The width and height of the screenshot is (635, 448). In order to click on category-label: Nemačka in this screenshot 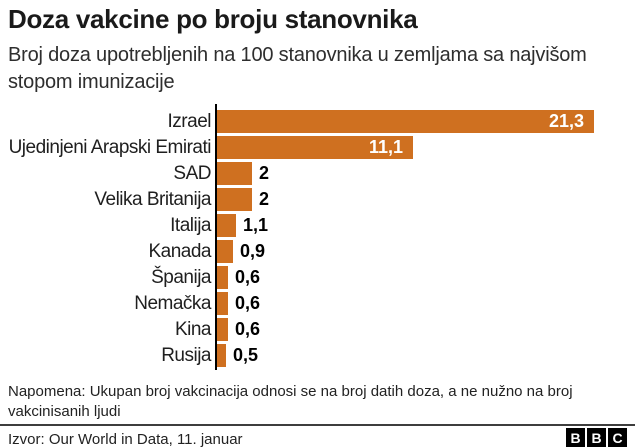, I will do `click(172, 303)`.